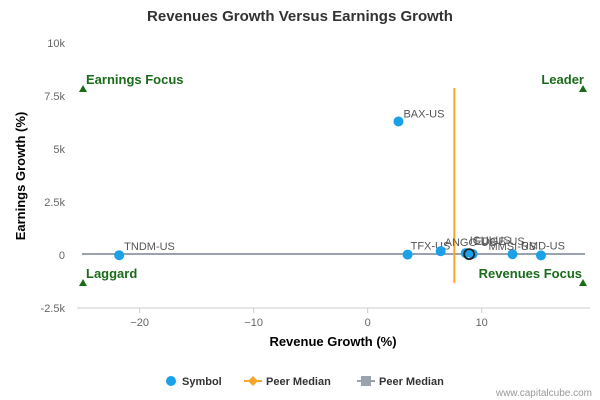  What do you see at coordinates (543, 246) in the screenshot?
I see `data-point-label: RMD-US` at bounding box center [543, 246].